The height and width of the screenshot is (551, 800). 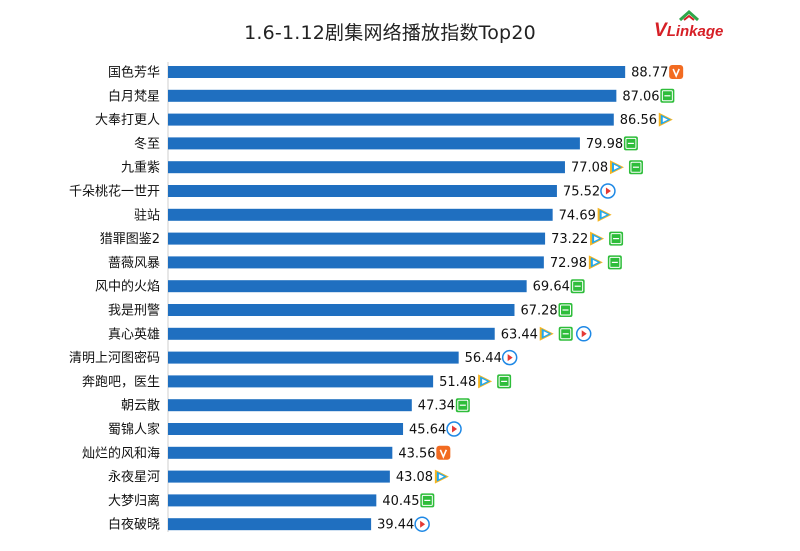 What do you see at coordinates (130, 239) in the screenshot?
I see `category-label: 猎罪图鉴2` at bounding box center [130, 239].